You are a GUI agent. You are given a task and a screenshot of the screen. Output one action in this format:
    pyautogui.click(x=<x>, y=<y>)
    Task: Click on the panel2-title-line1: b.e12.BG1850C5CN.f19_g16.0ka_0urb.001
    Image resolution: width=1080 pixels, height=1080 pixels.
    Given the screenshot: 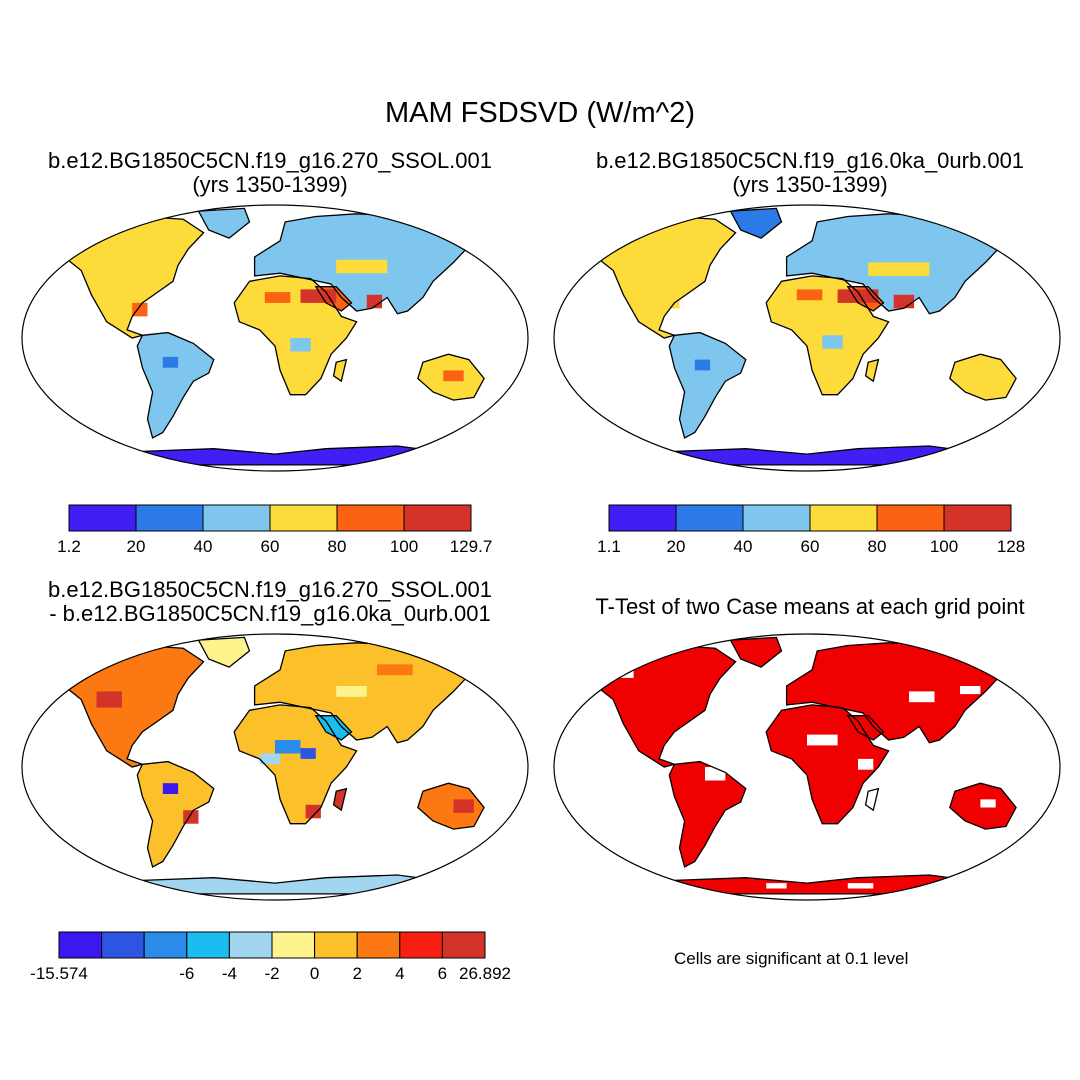 What is the action you would take?
    pyautogui.click(x=810, y=160)
    